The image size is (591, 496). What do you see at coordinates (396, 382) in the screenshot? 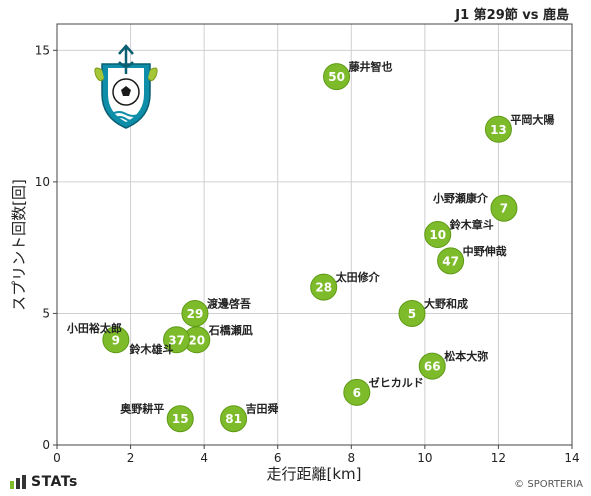
I see `point-label: ゼヒカルド` at bounding box center [396, 382].